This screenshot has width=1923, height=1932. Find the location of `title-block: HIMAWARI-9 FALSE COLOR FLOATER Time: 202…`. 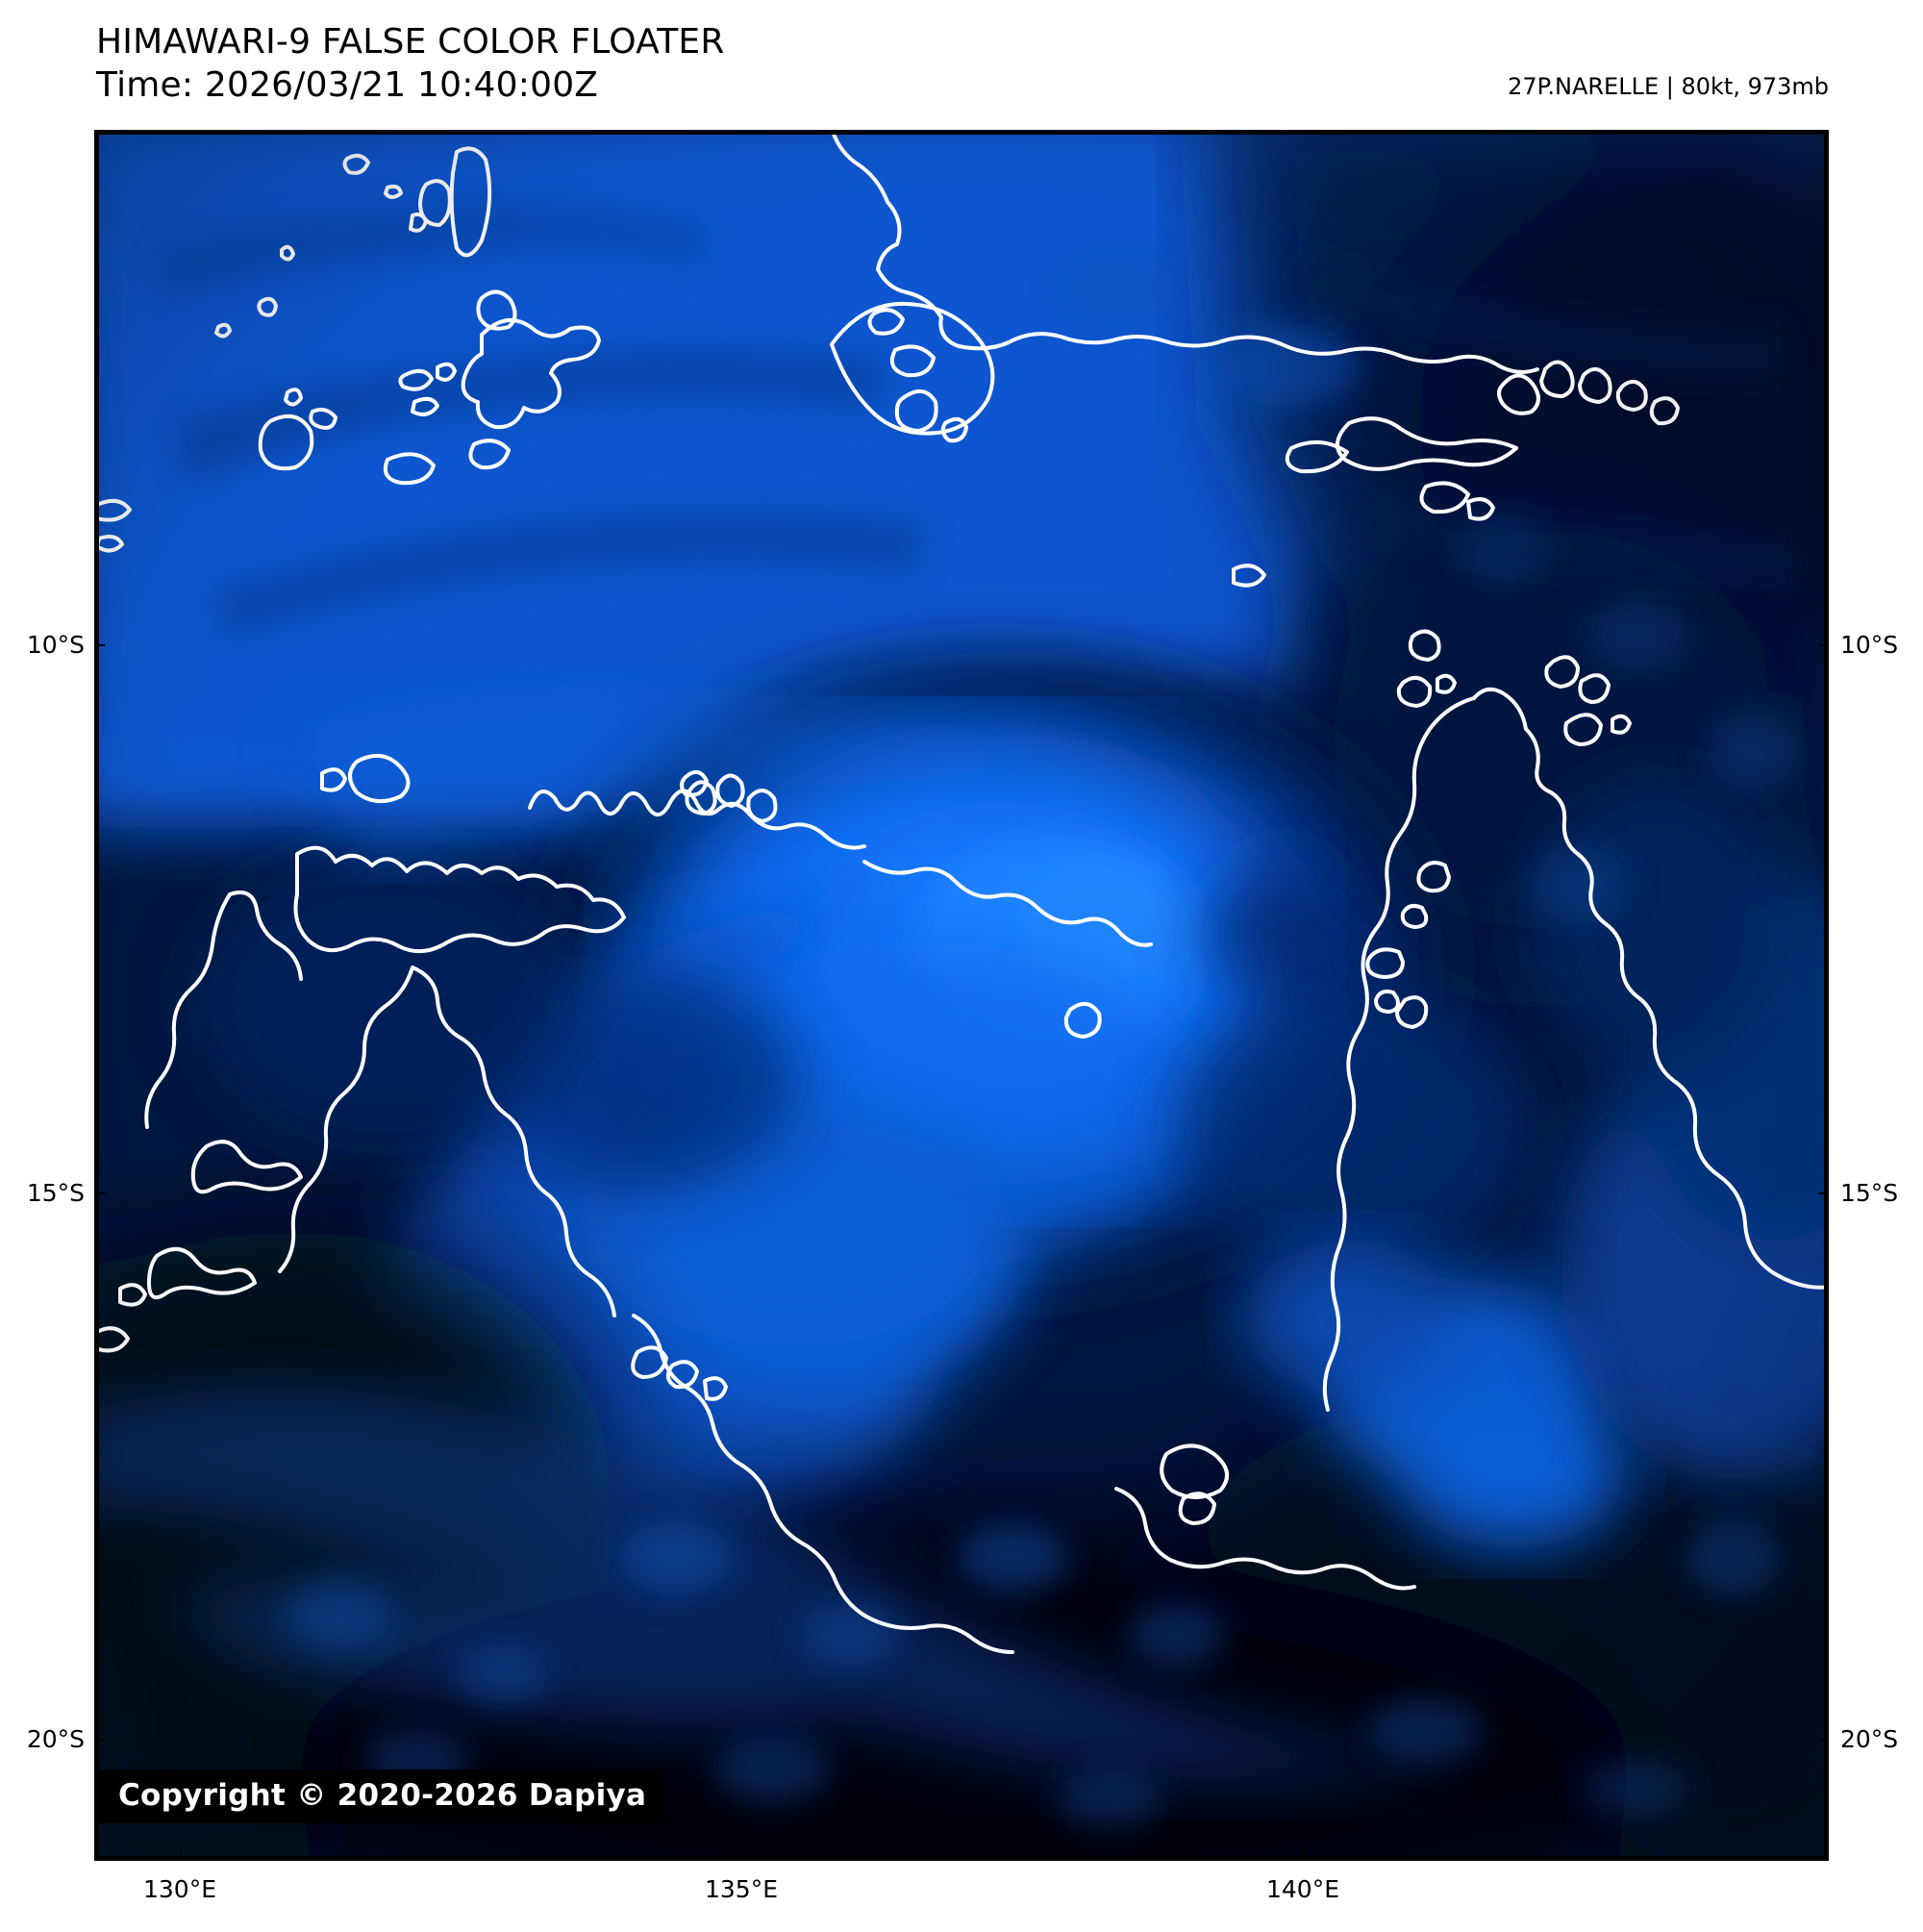

title-block: HIMAWARI-9 FALSE COLOR FLOATER Time: 202… is located at coordinates (410, 64).